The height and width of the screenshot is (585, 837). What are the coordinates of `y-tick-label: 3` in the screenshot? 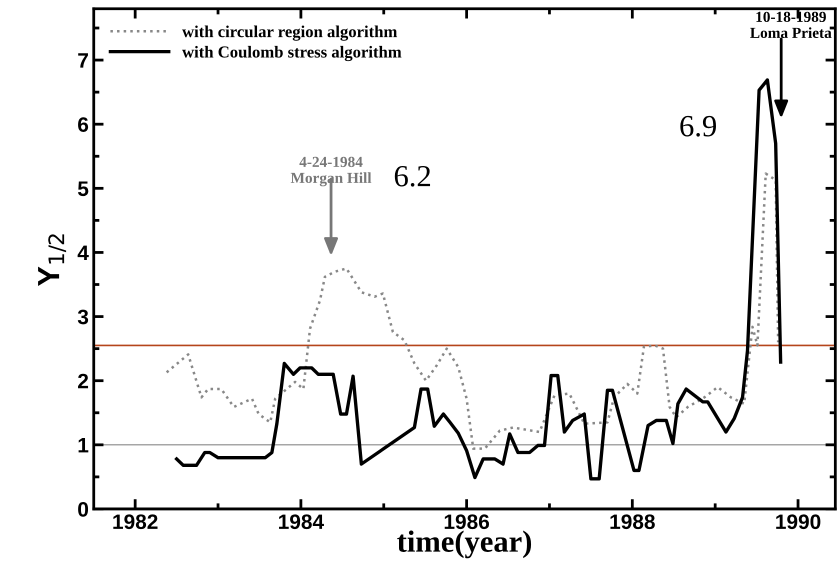 It's located at (83, 317).